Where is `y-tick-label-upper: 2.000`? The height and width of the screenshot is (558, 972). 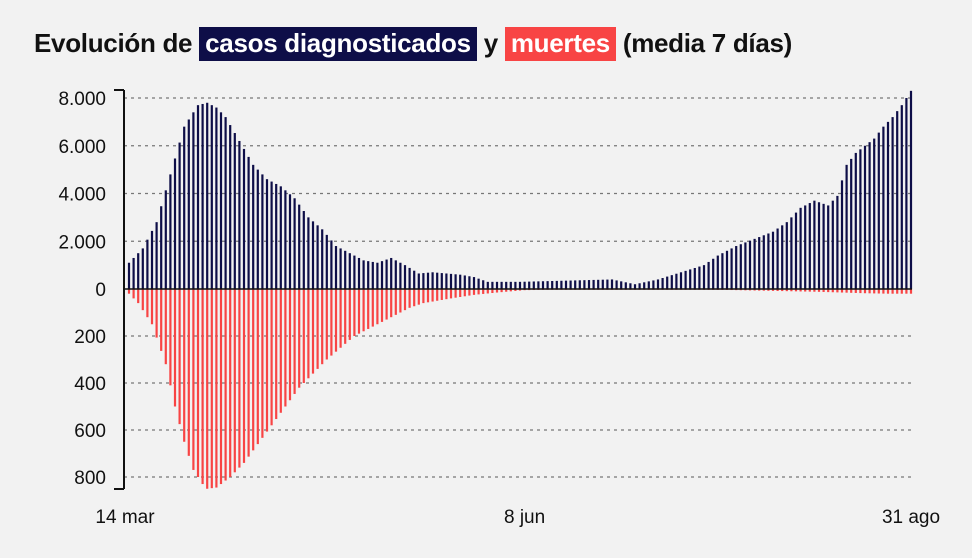 y-tick-label-upper: 2.000 is located at coordinates (82, 242).